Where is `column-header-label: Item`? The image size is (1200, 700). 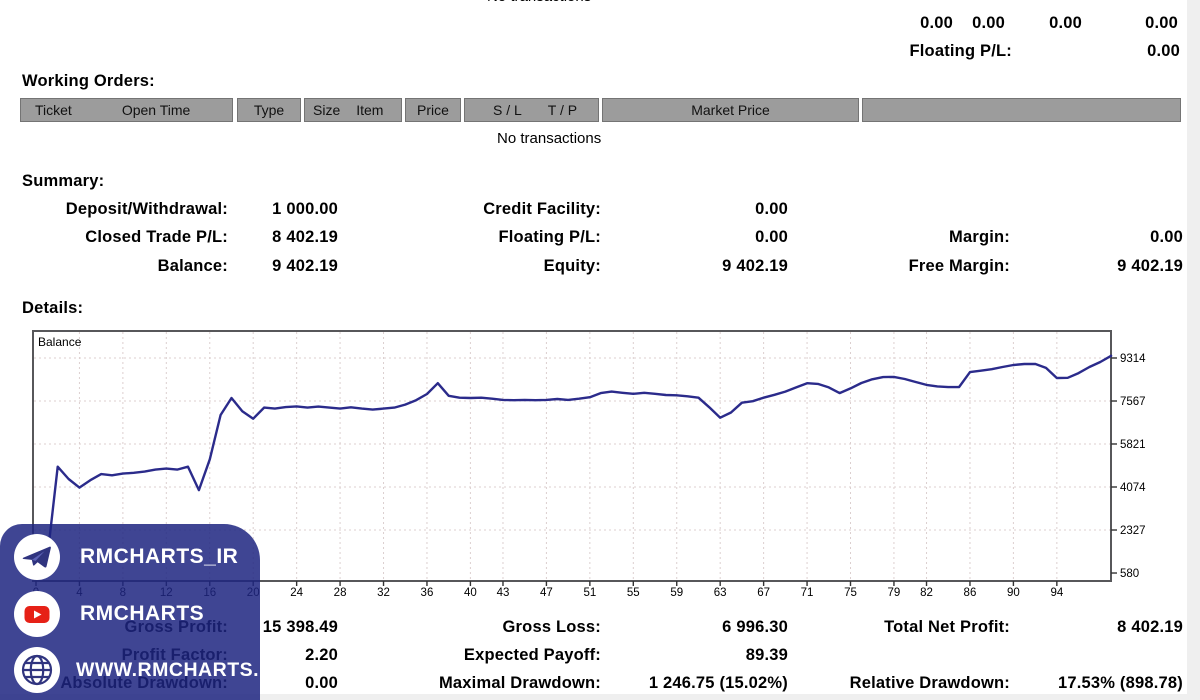
column-header-label: Item is located at coordinates (370, 110).